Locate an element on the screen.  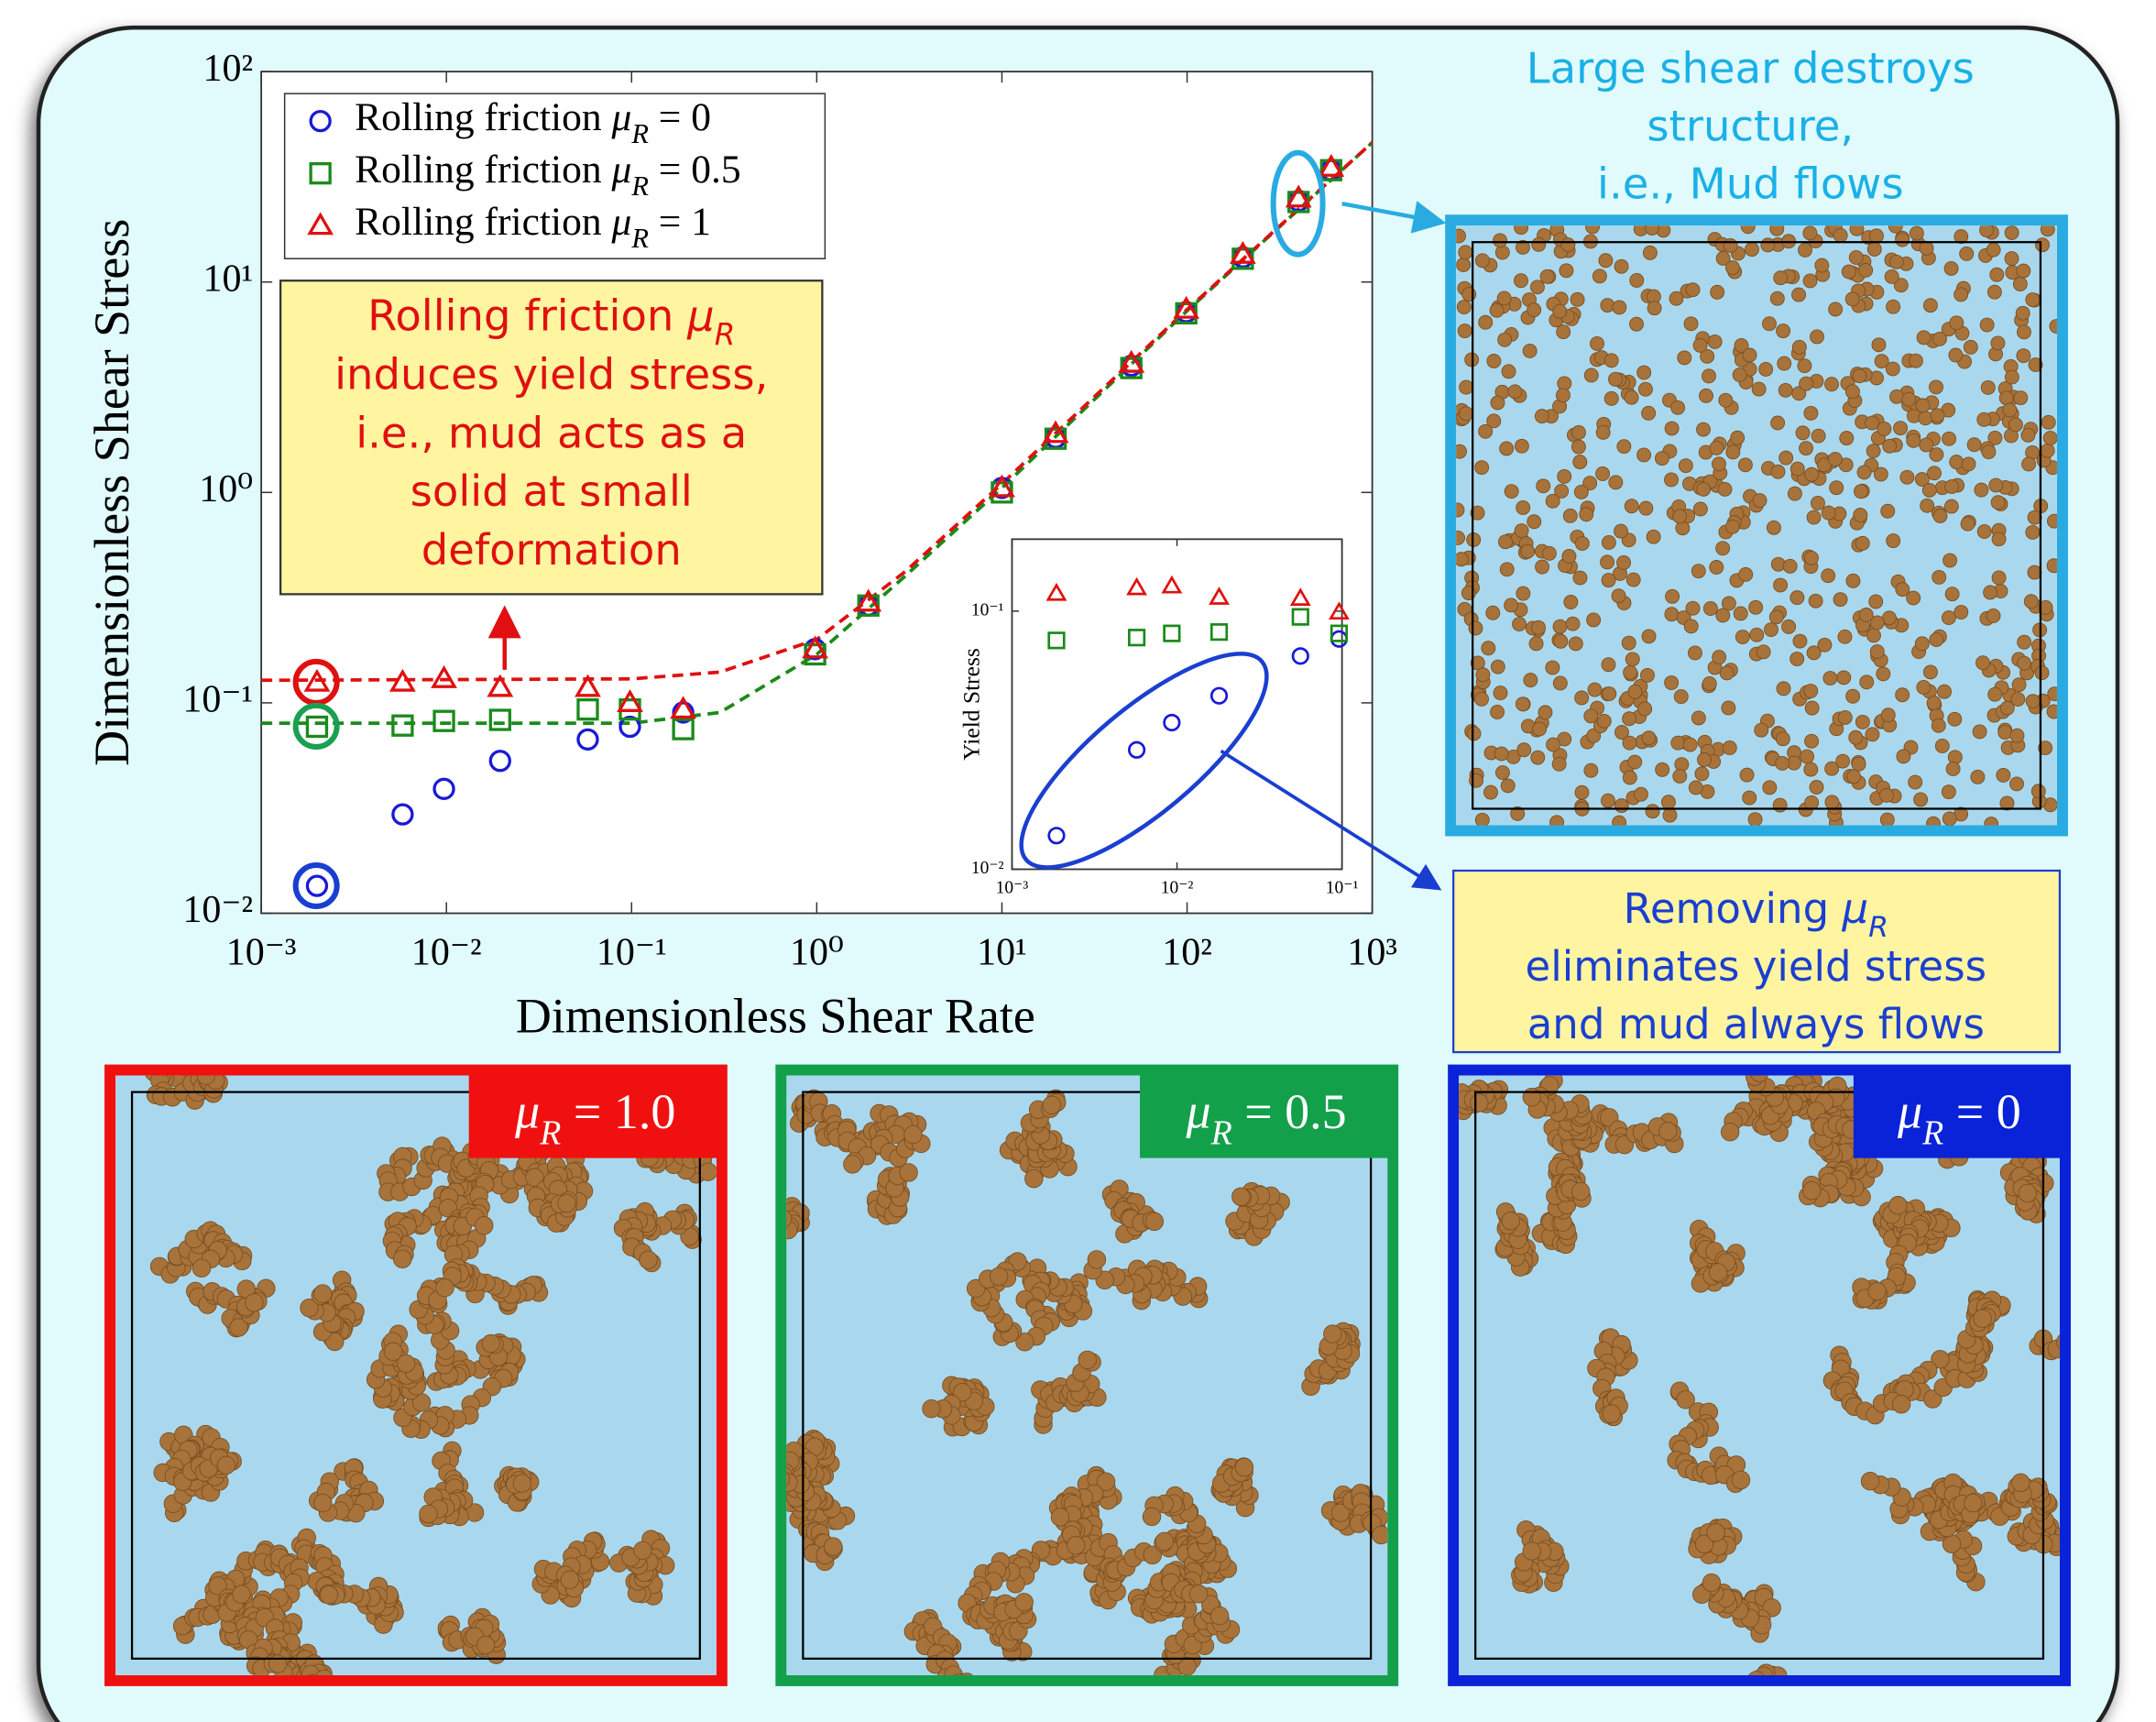
legend-box is located at coordinates (554, 176).